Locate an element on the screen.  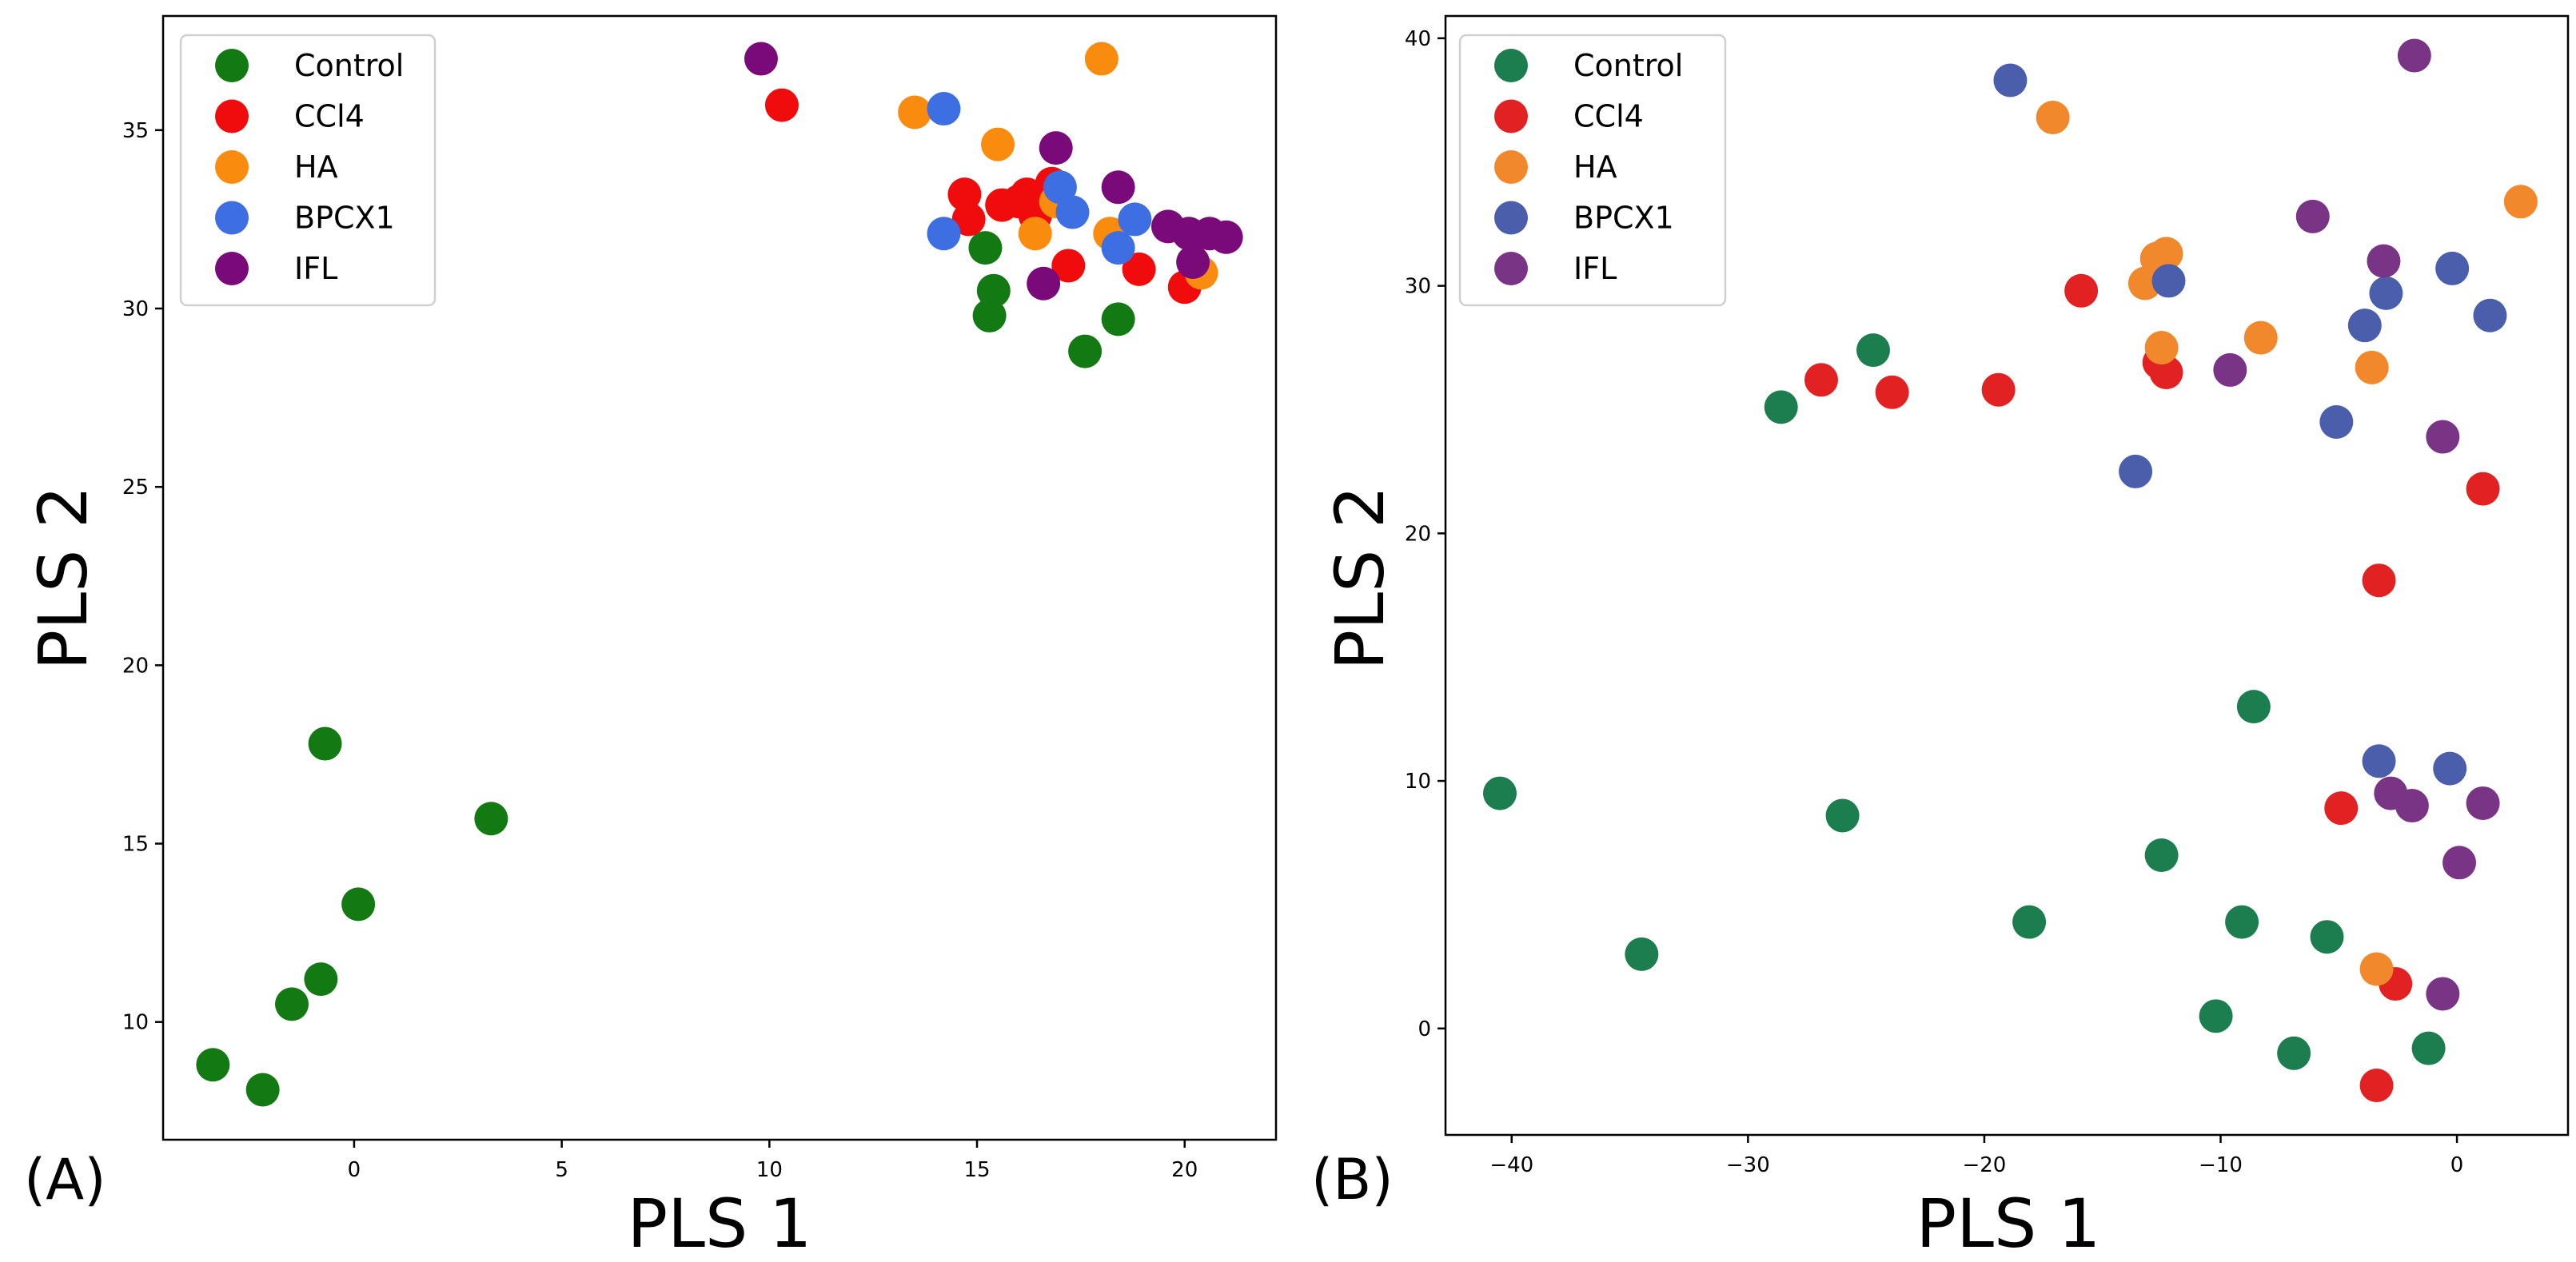
panel-a-x-tick-label: 10 is located at coordinates (770, 1170).